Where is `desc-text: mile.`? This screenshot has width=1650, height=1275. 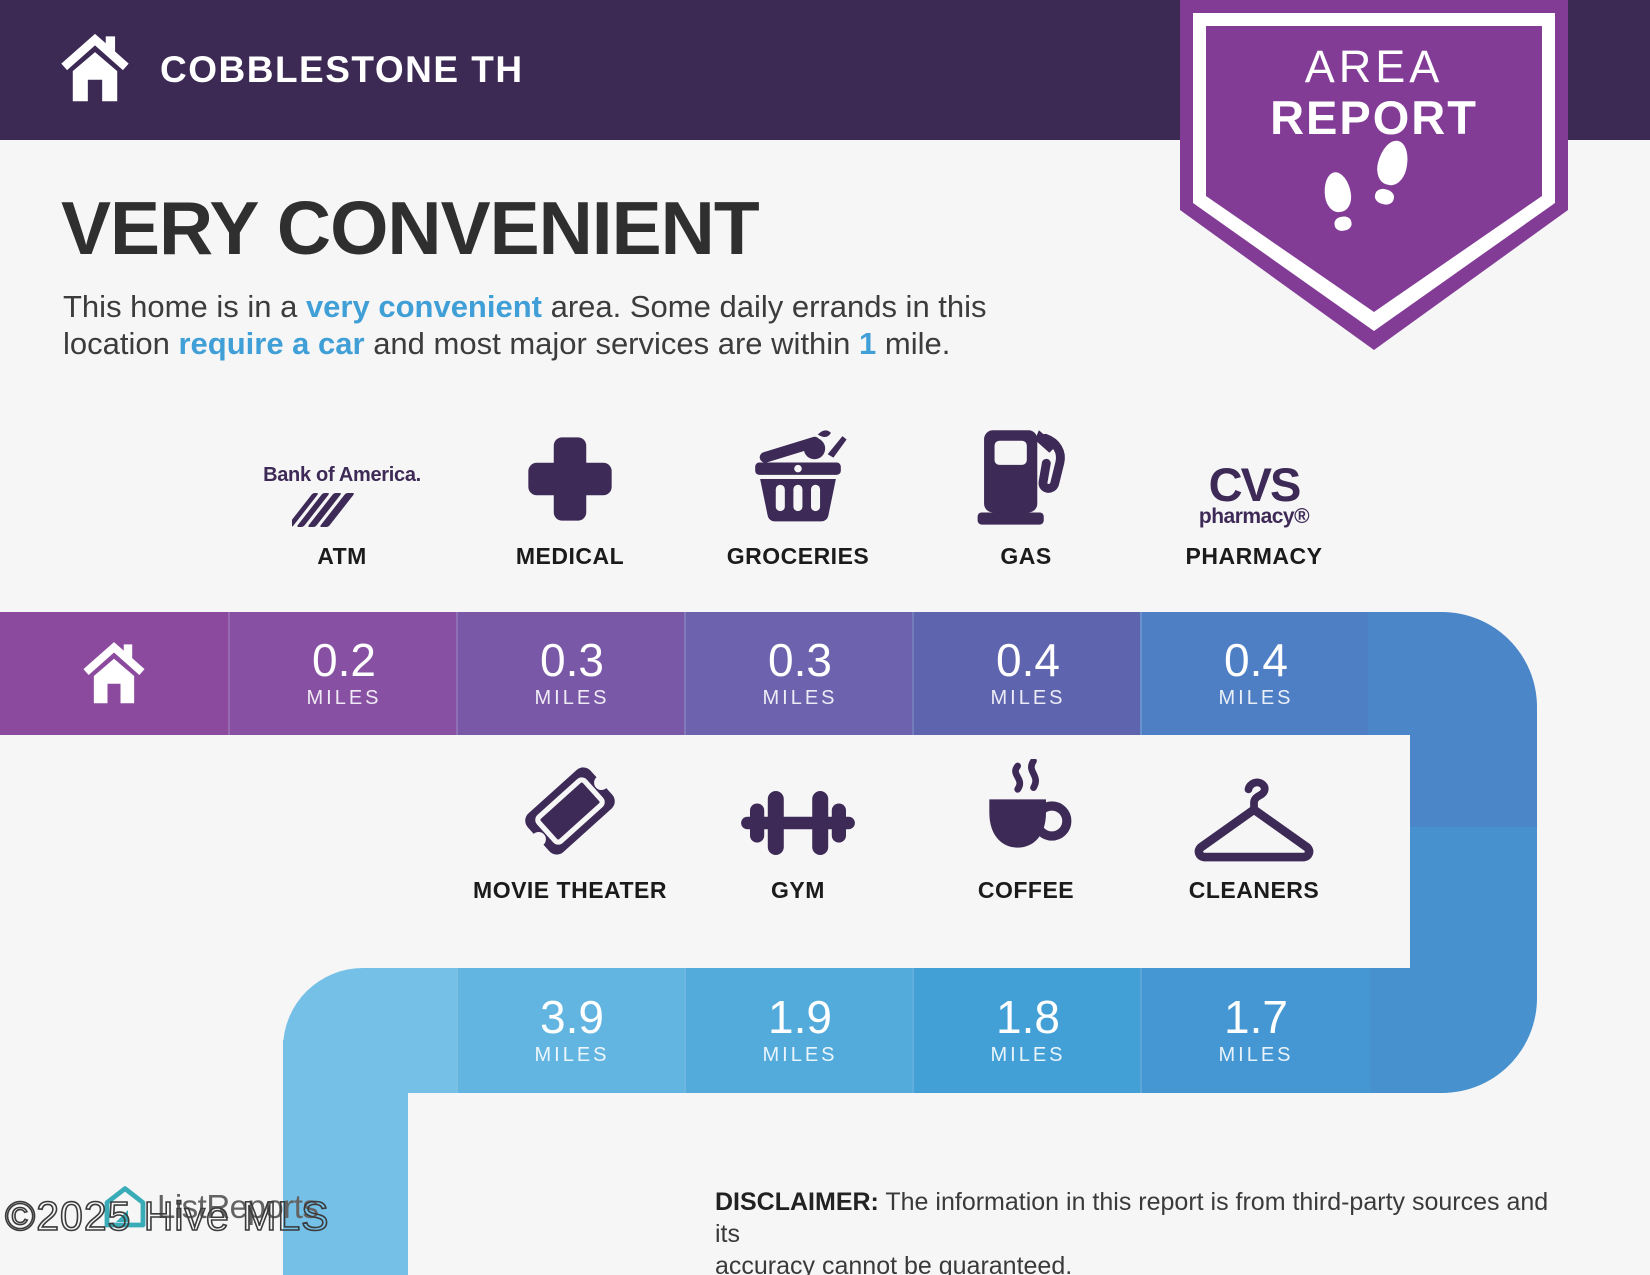 desc-text: mile. is located at coordinates (913, 343).